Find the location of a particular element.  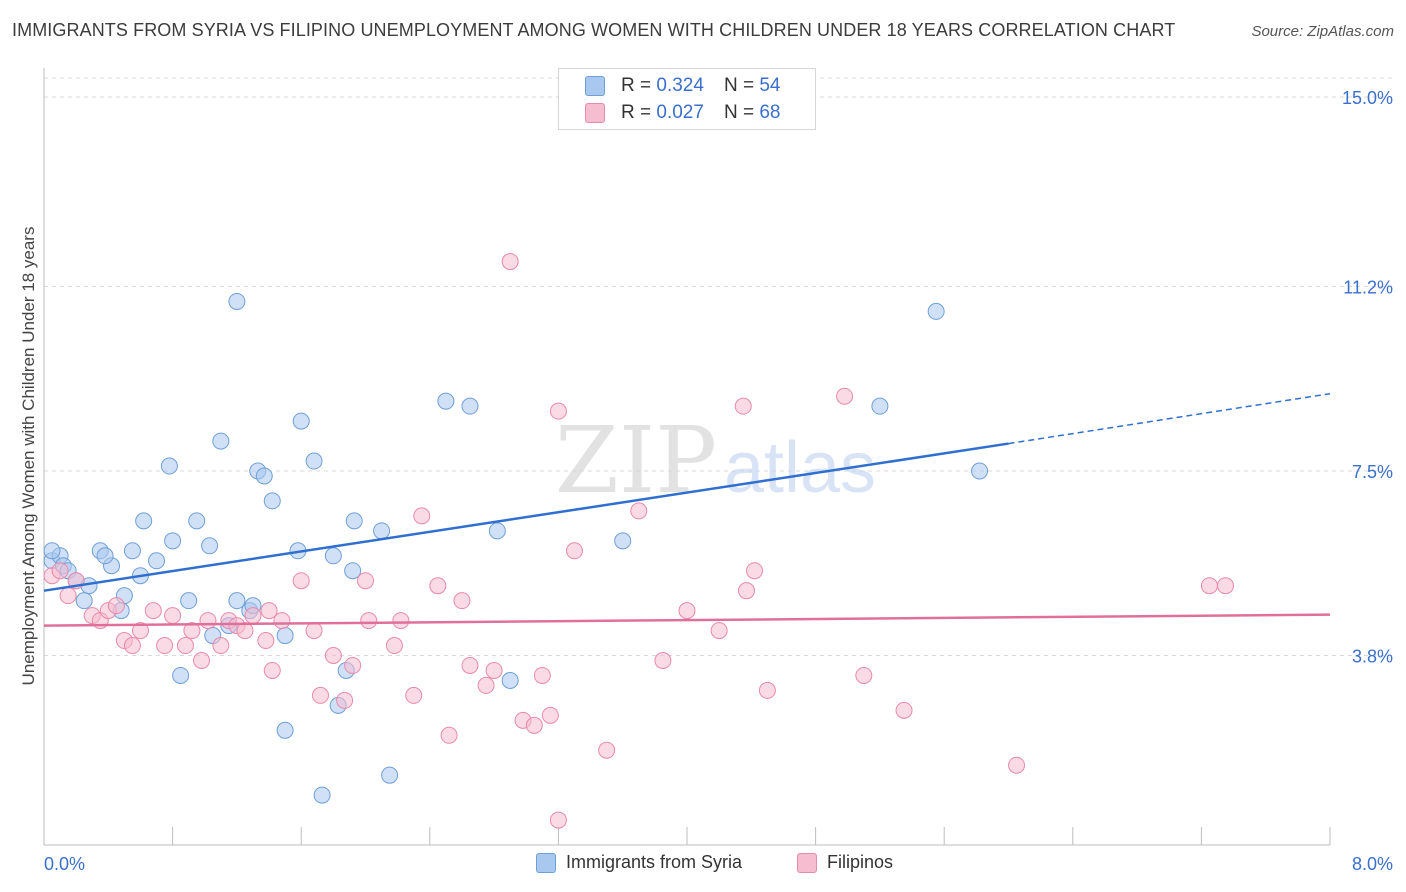

y-tick-label: 11.2% is located at coordinates (1368, 287).